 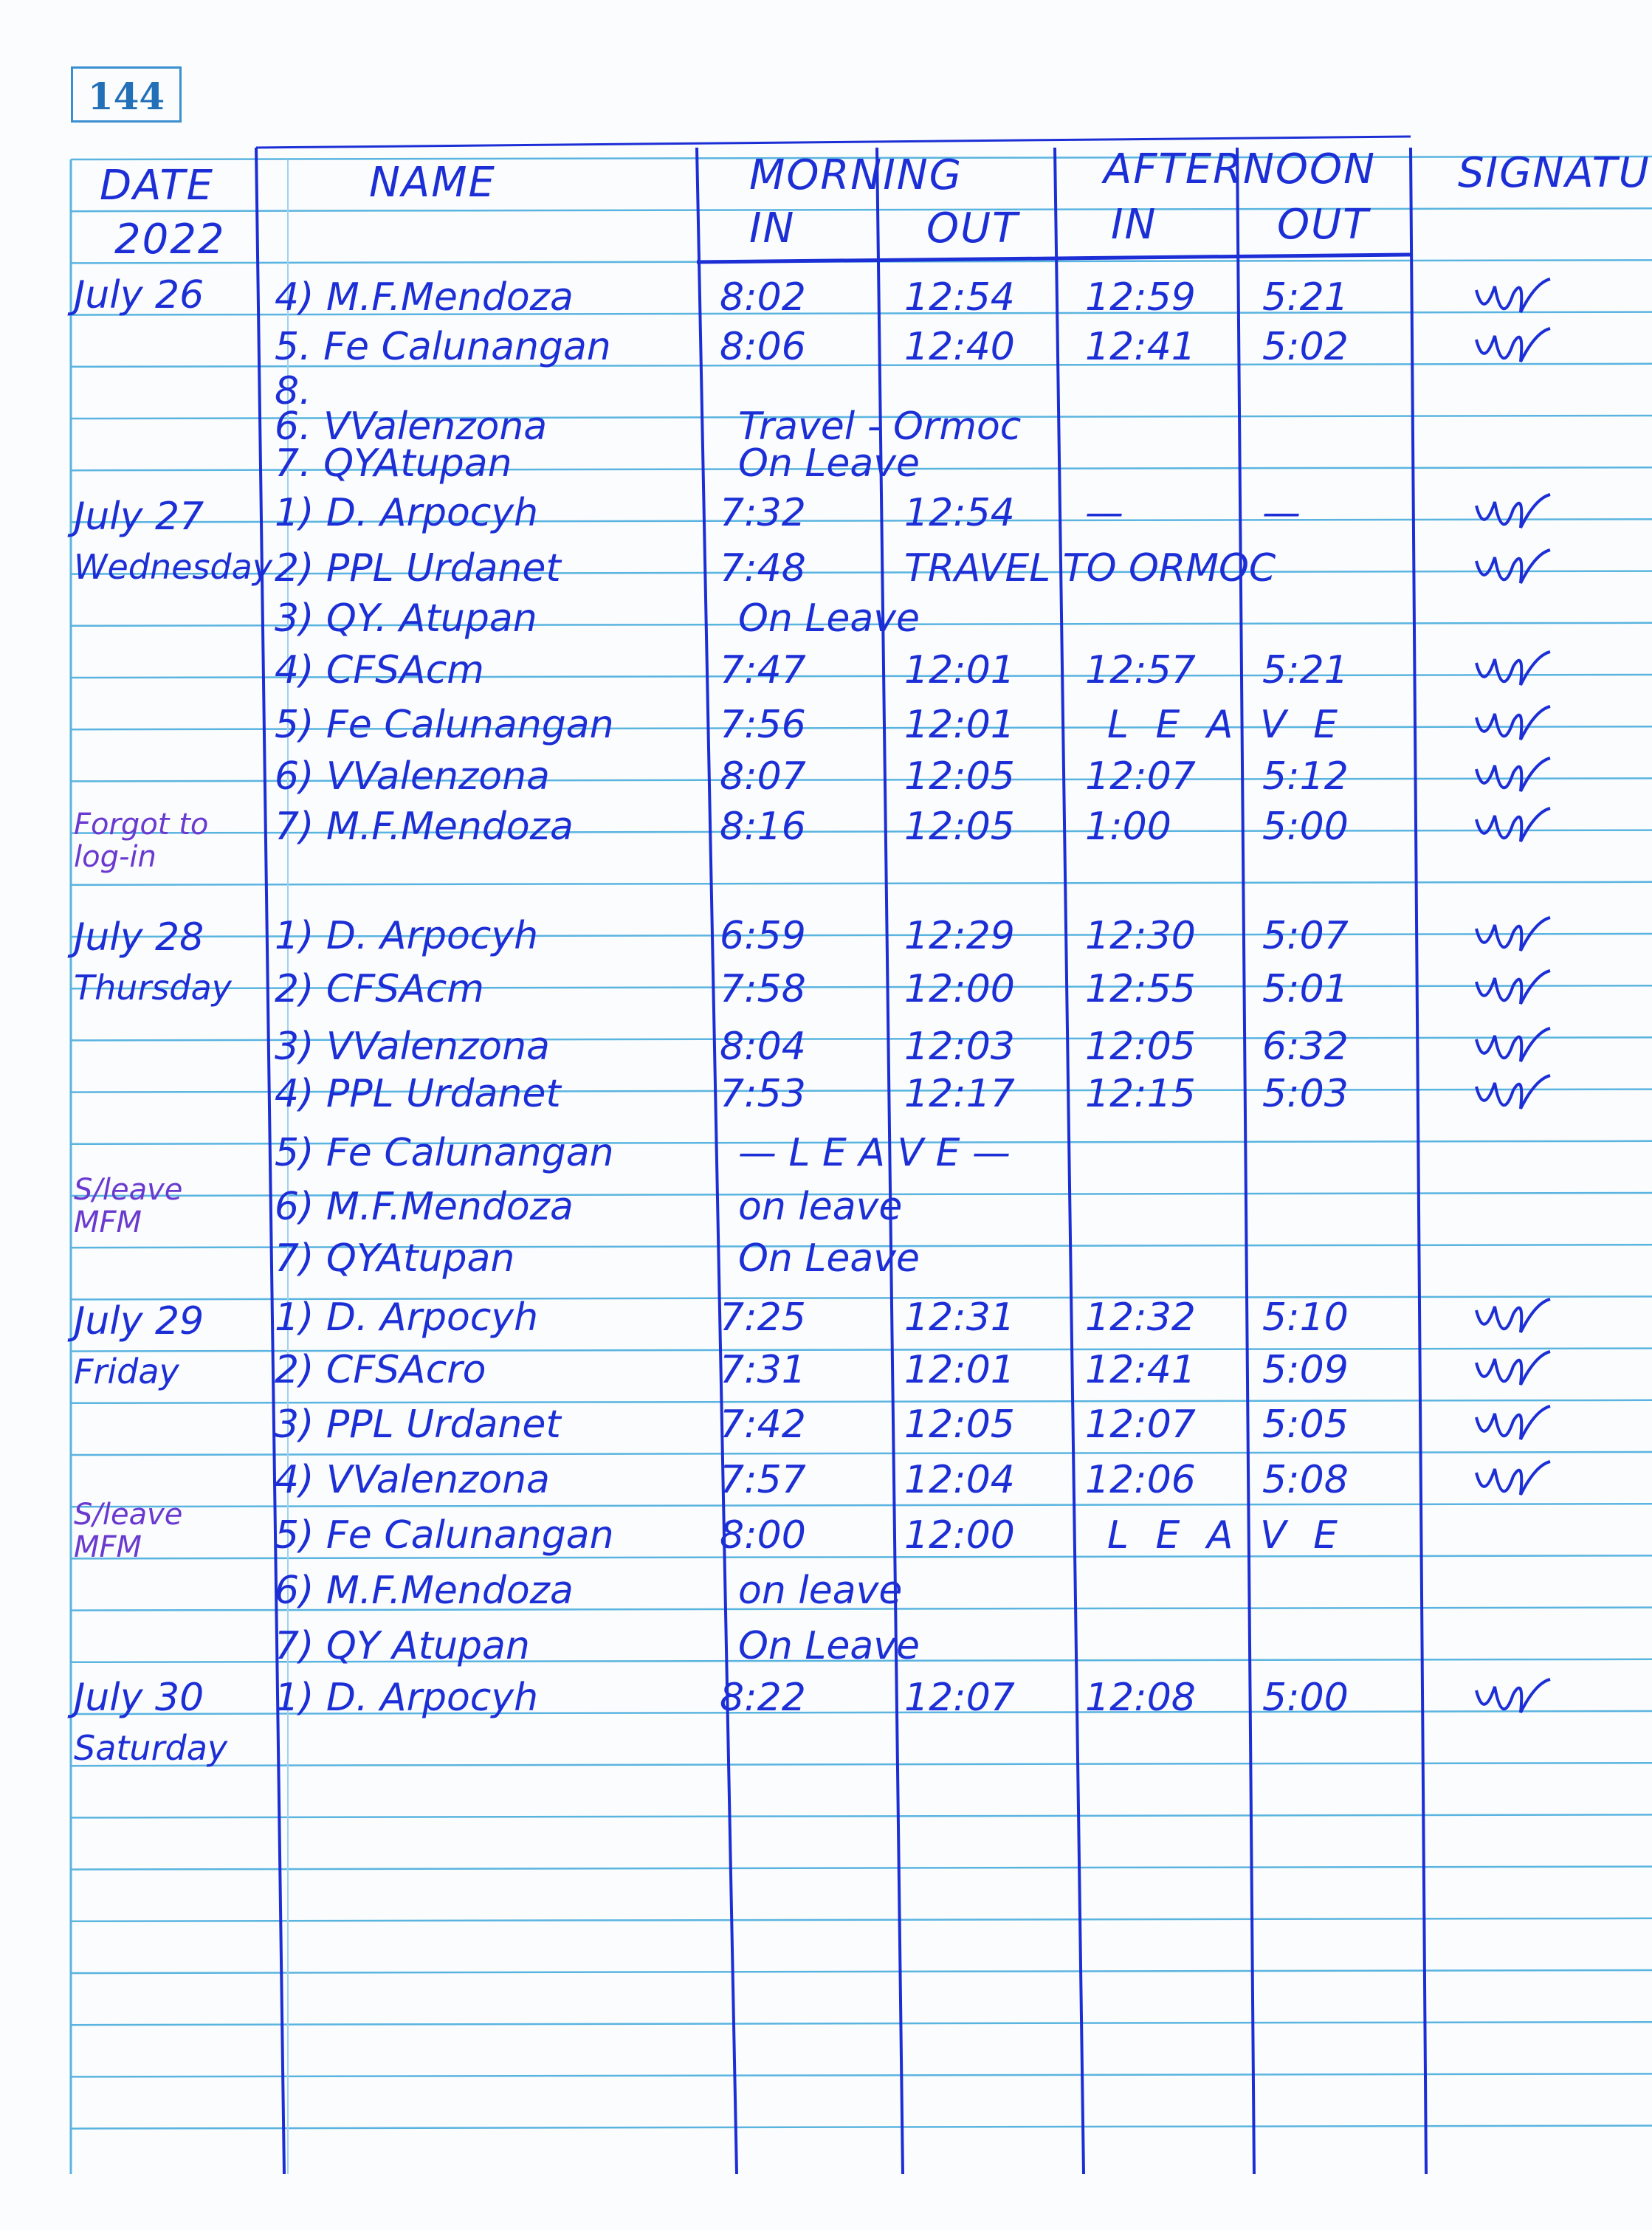 I want to click on employee-name: 6. VValenzona, so click(x=411, y=427).